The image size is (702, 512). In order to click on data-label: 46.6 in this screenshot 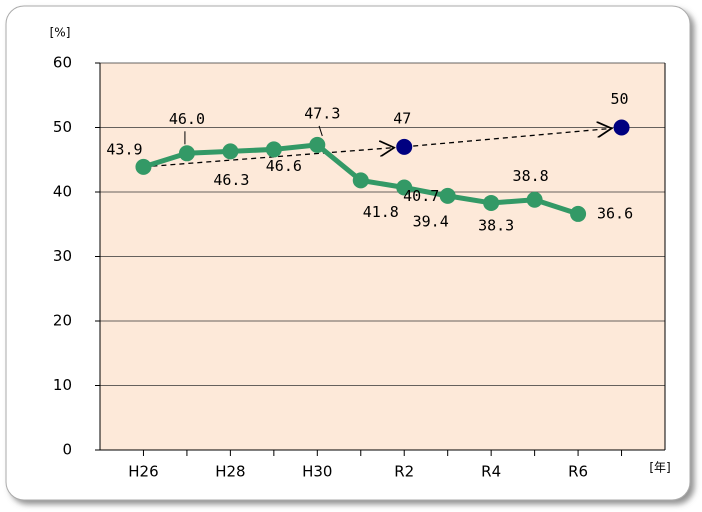, I will do `click(284, 166)`.